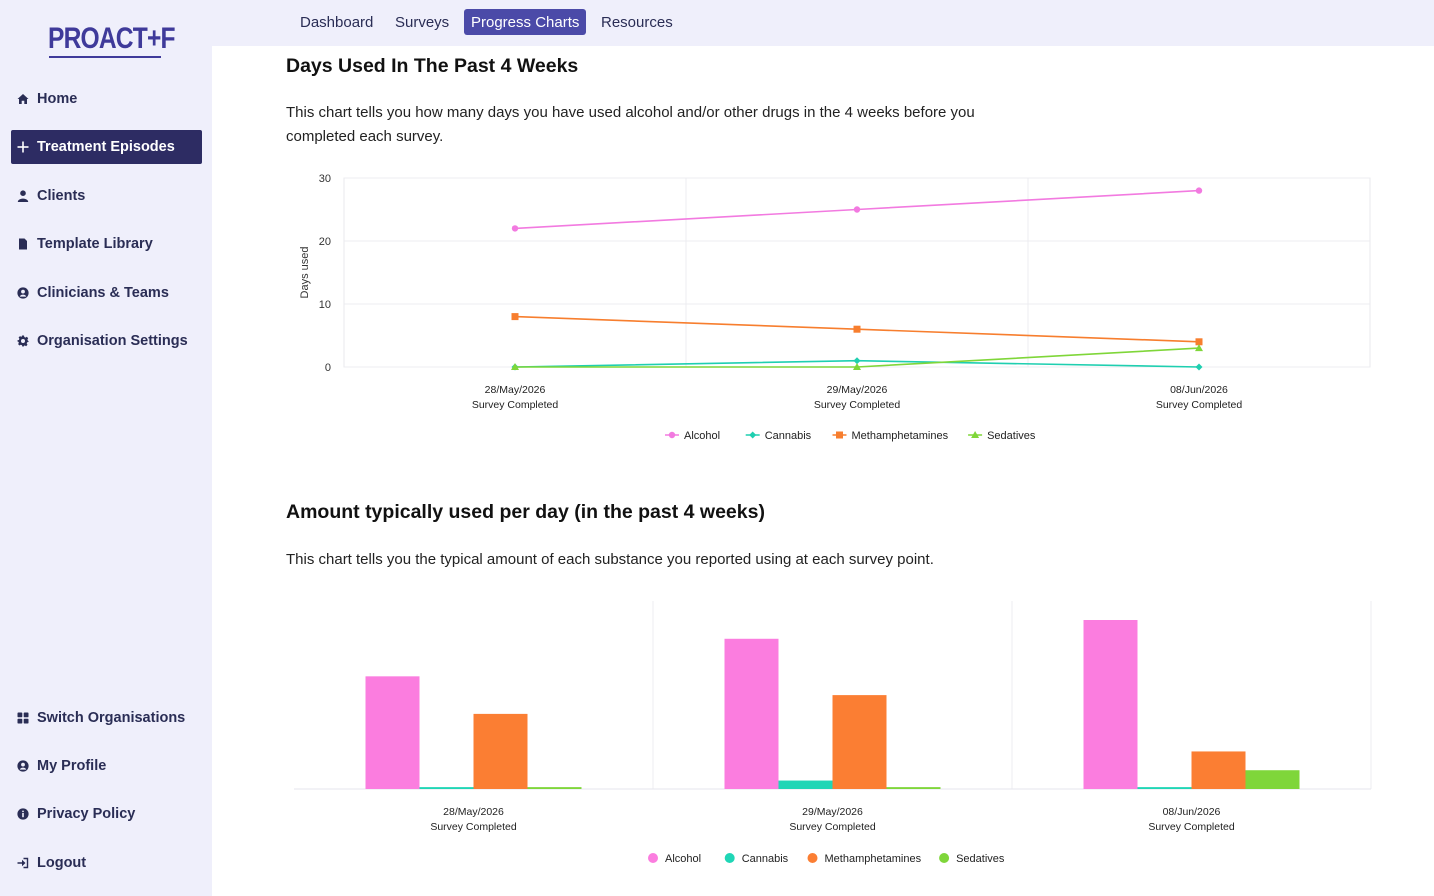  Describe the element at coordinates (422, 22) in the screenshot. I see `tab-surveys: Surveys` at that location.